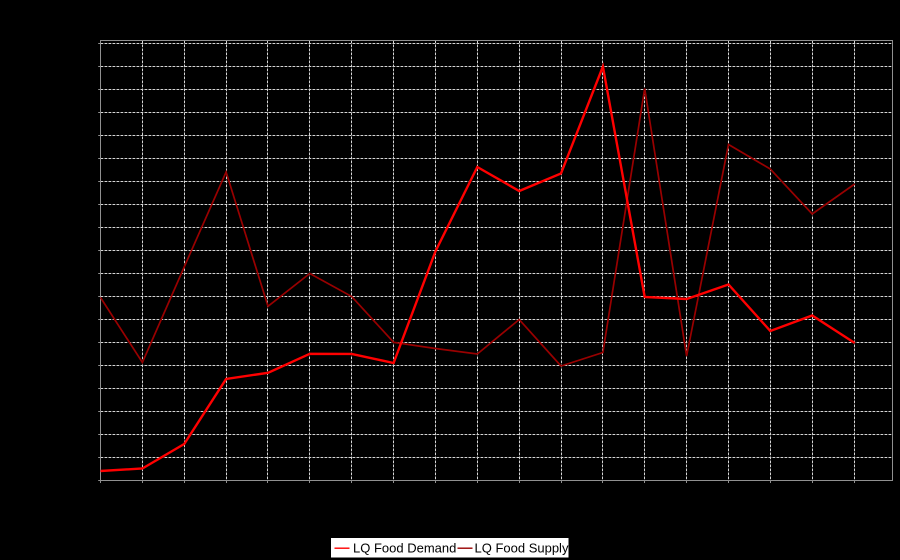 The image size is (900, 560). I want to click on svg-text: LQ Food Supply, so click(522, 548).